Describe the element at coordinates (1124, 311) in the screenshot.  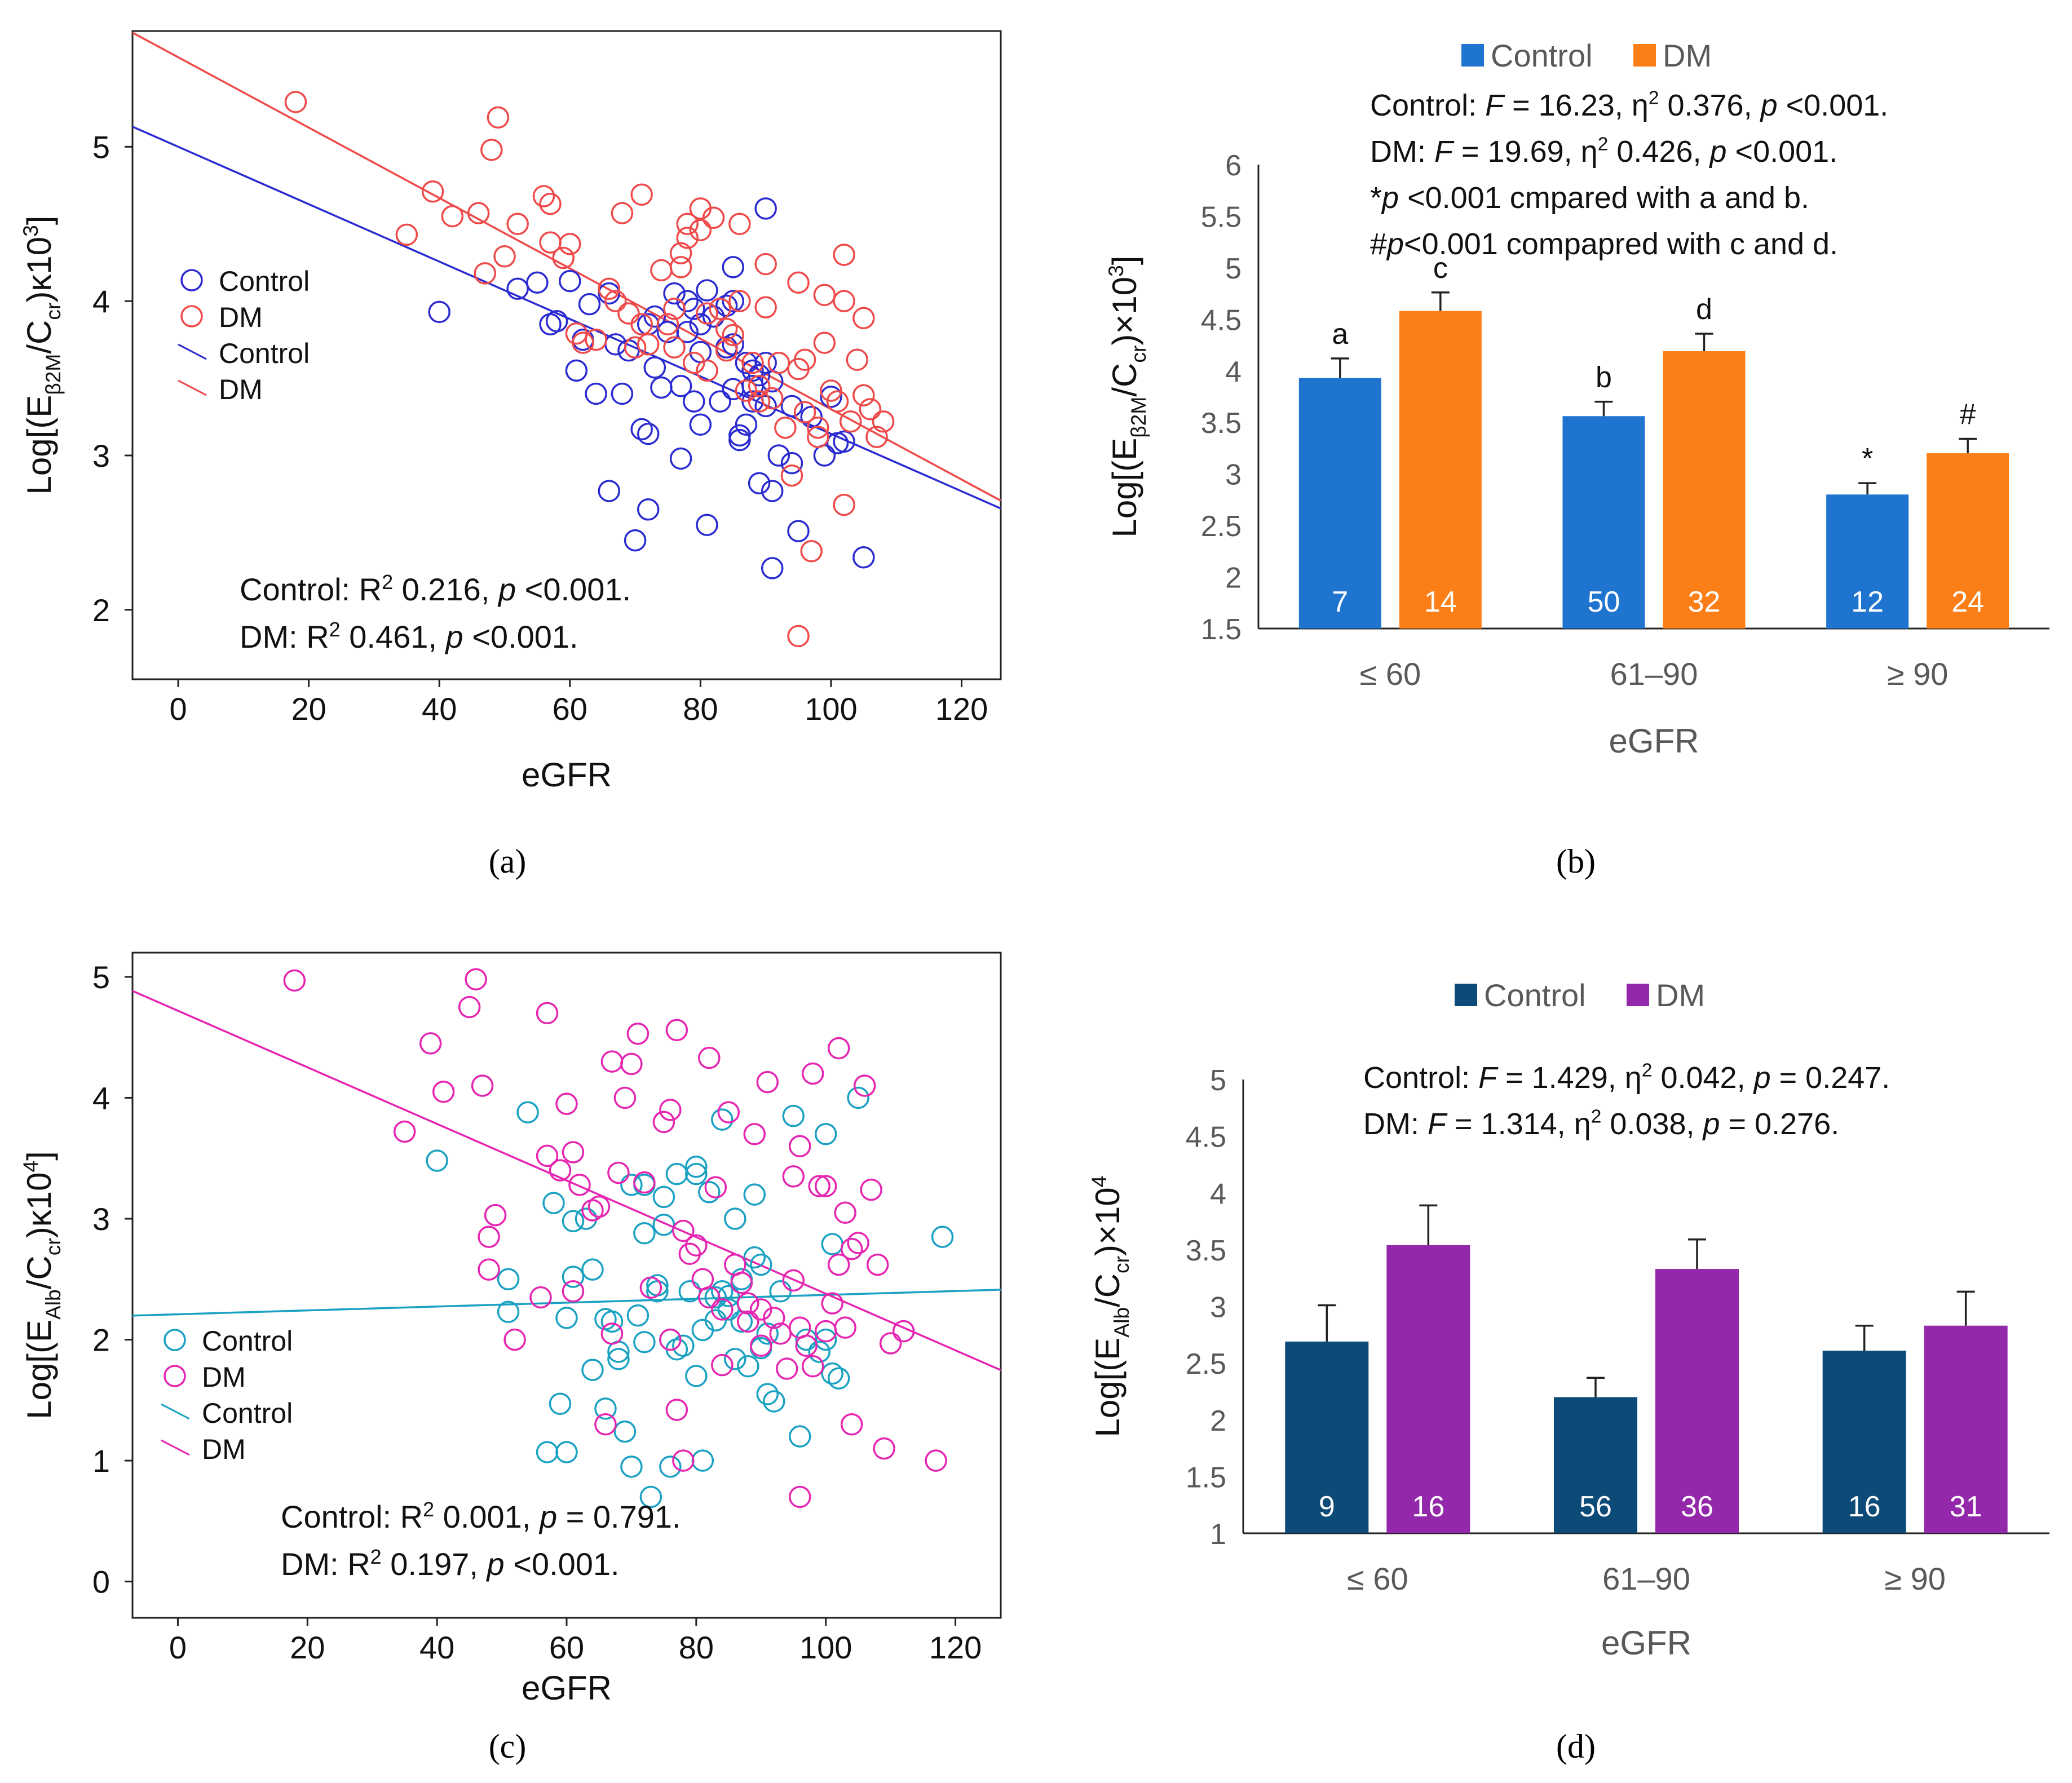
I see `ylabel-run: )×10` at that location.